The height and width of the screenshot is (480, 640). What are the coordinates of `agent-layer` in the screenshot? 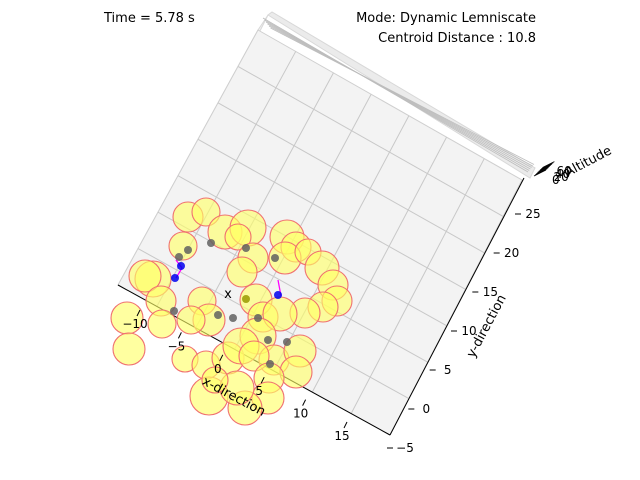 It's located at (230, 303).